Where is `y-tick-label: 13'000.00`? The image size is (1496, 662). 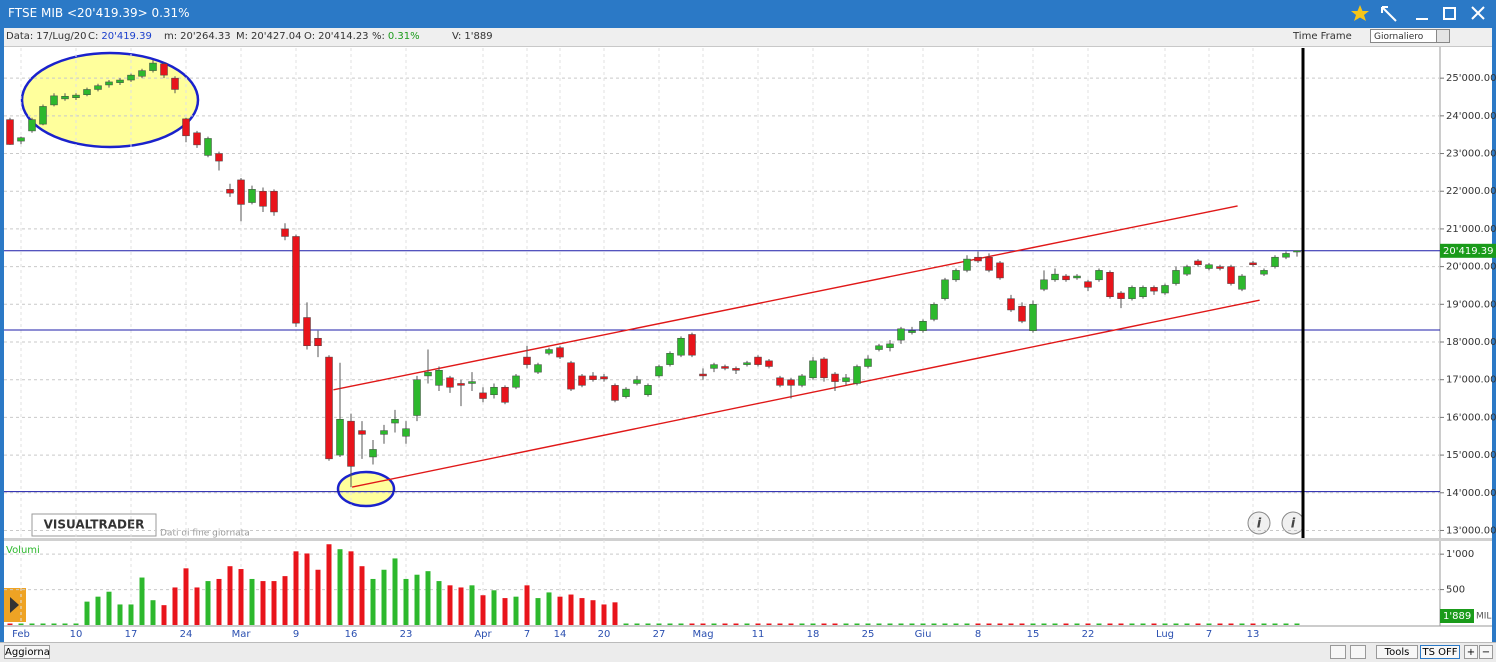 y-tick-label: 13'000.00 is located at coordinates (1471, 530).